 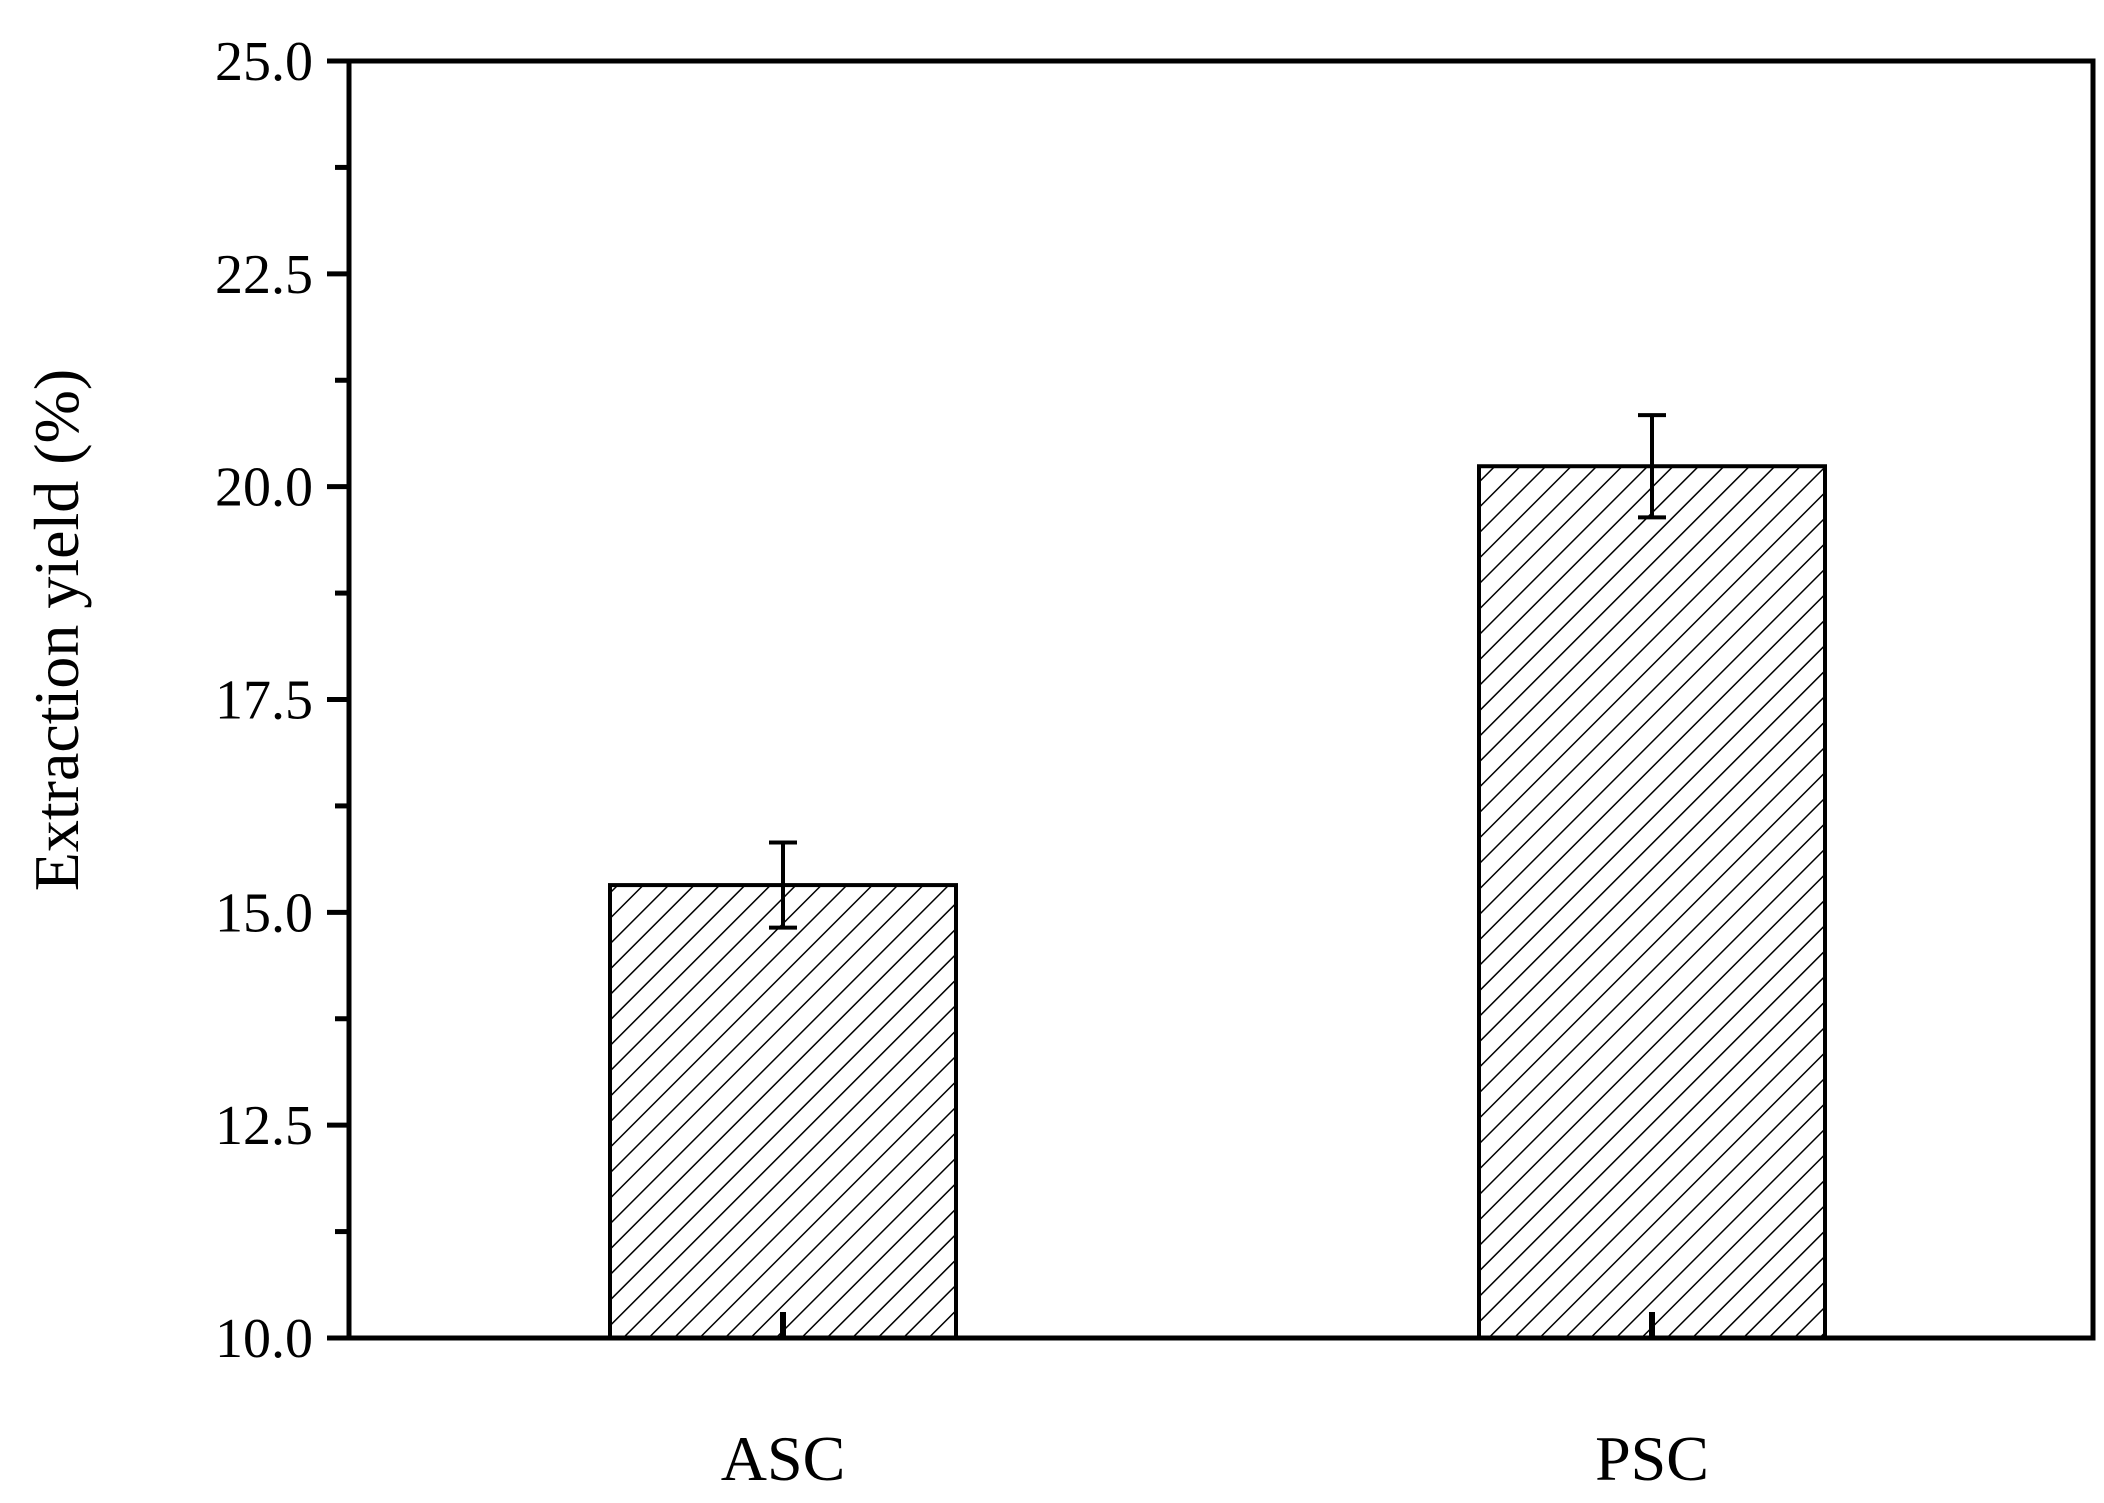 I want to click on y-tick-label: 20.0, so click(x=264, y=488).